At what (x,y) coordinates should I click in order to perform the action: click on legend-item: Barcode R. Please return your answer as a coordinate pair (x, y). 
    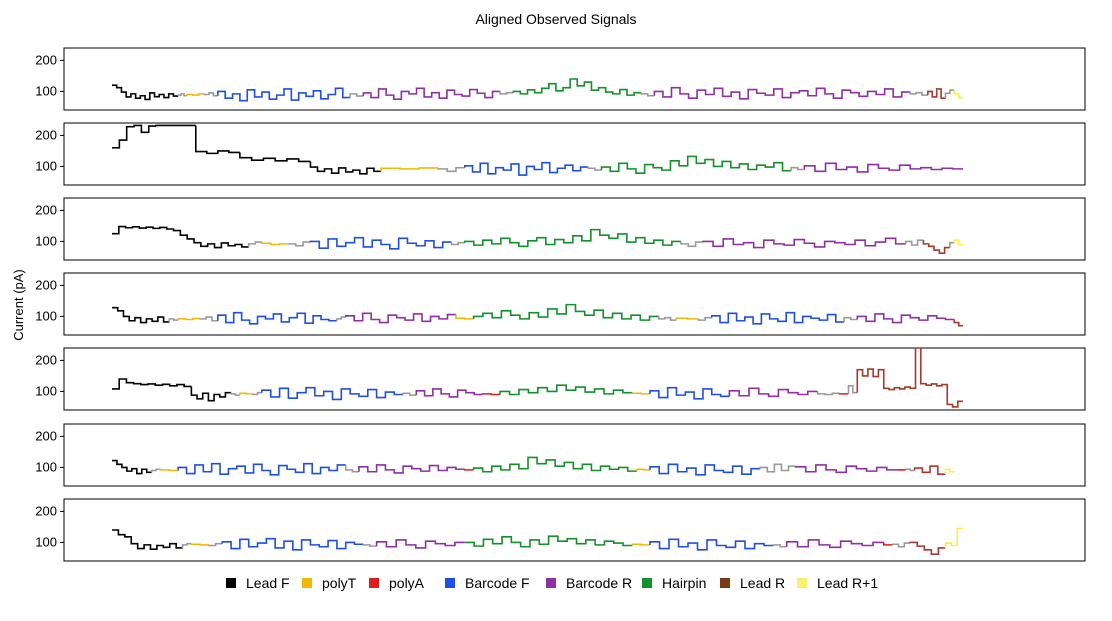
    Looking at the image, I should click on (589, 583).